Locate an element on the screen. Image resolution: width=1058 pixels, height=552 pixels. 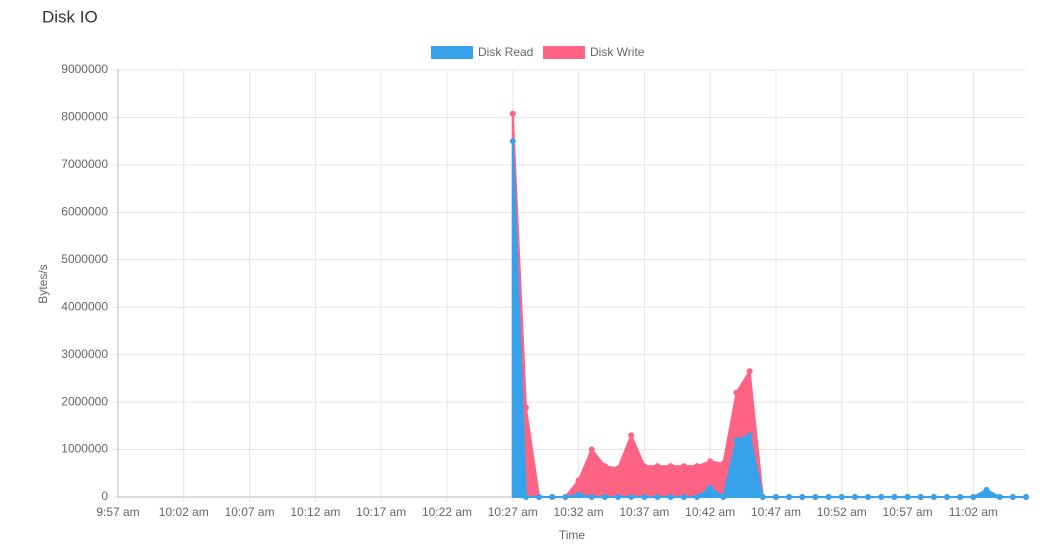
x-tick-label: 10:27 am is located at coordinates (513, 512).